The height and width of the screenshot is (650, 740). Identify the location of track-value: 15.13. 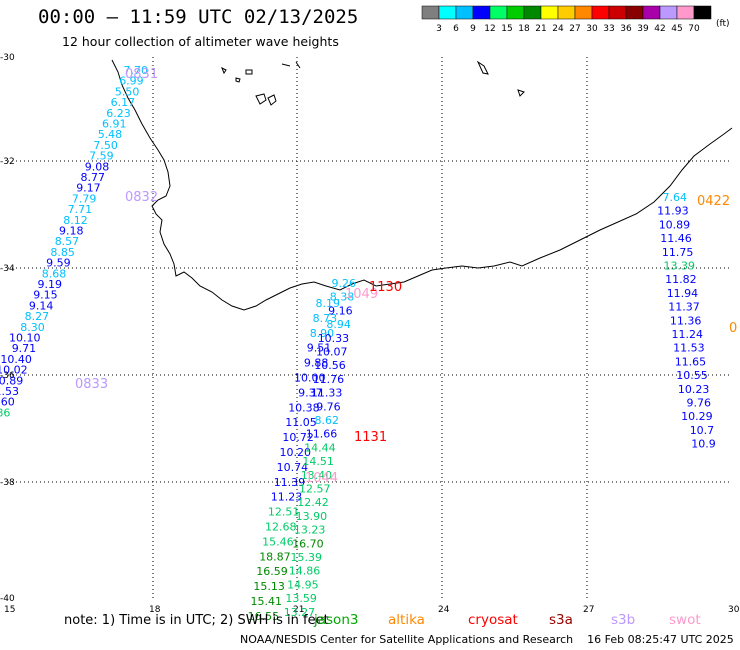
(269, 586).